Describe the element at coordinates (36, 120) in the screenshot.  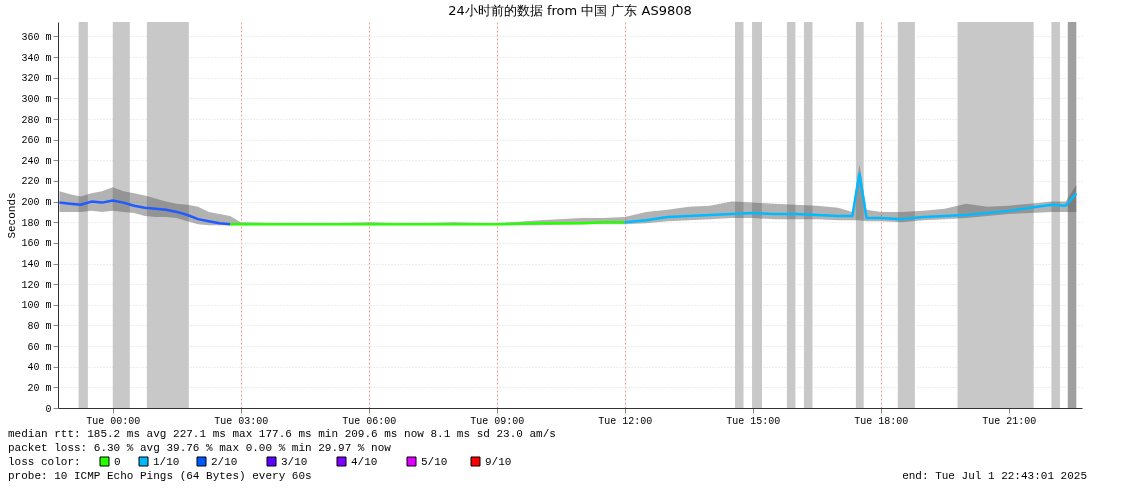
I see `y-tick-label: 280 m` at that location.